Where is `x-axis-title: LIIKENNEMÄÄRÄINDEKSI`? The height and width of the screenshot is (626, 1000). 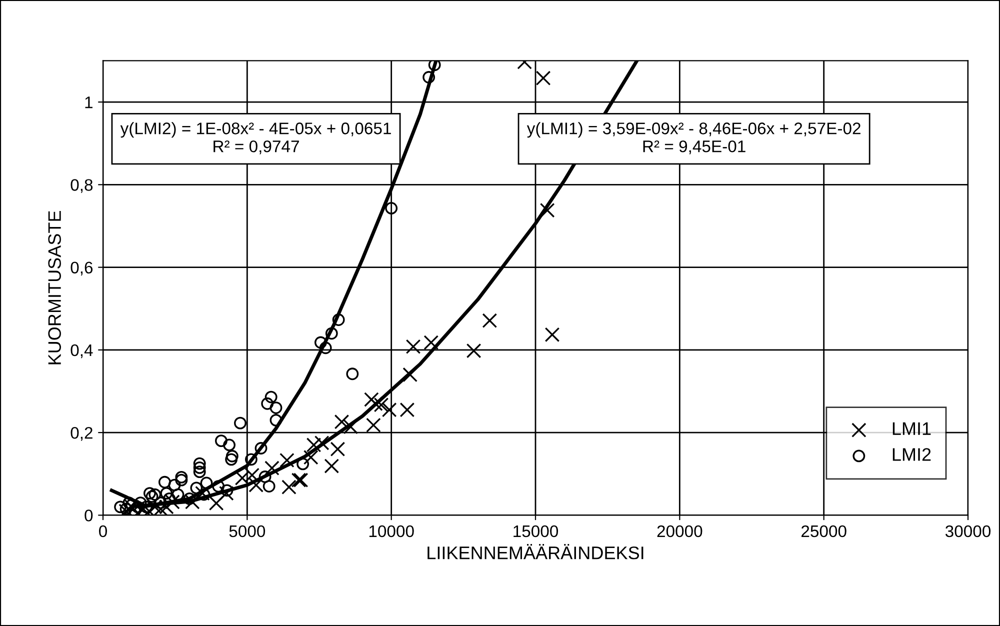 x-axis-title: LIIKENNEMÄÄRÄINDEKSI is located at coordinates (536, 552).